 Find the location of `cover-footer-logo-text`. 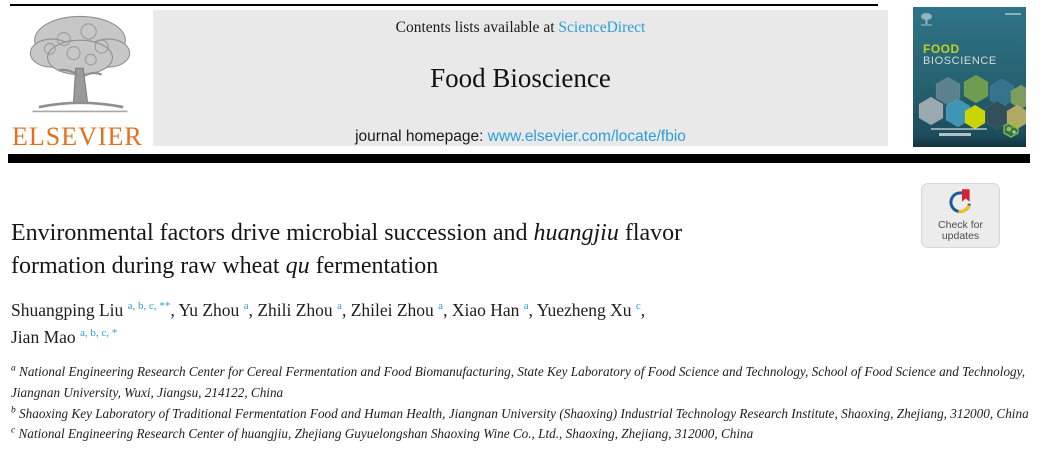

cover-footer-logo-text is located at coordinates (955, 134).